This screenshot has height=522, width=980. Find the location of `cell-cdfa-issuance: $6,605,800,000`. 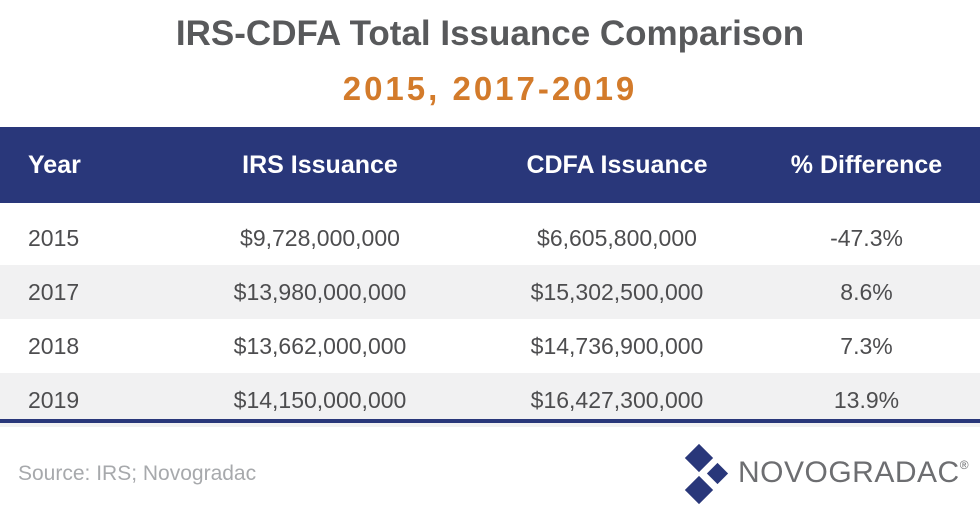

cell-cdfa-issuance: $6,605,800,000 is located at coordinates (617, 237).